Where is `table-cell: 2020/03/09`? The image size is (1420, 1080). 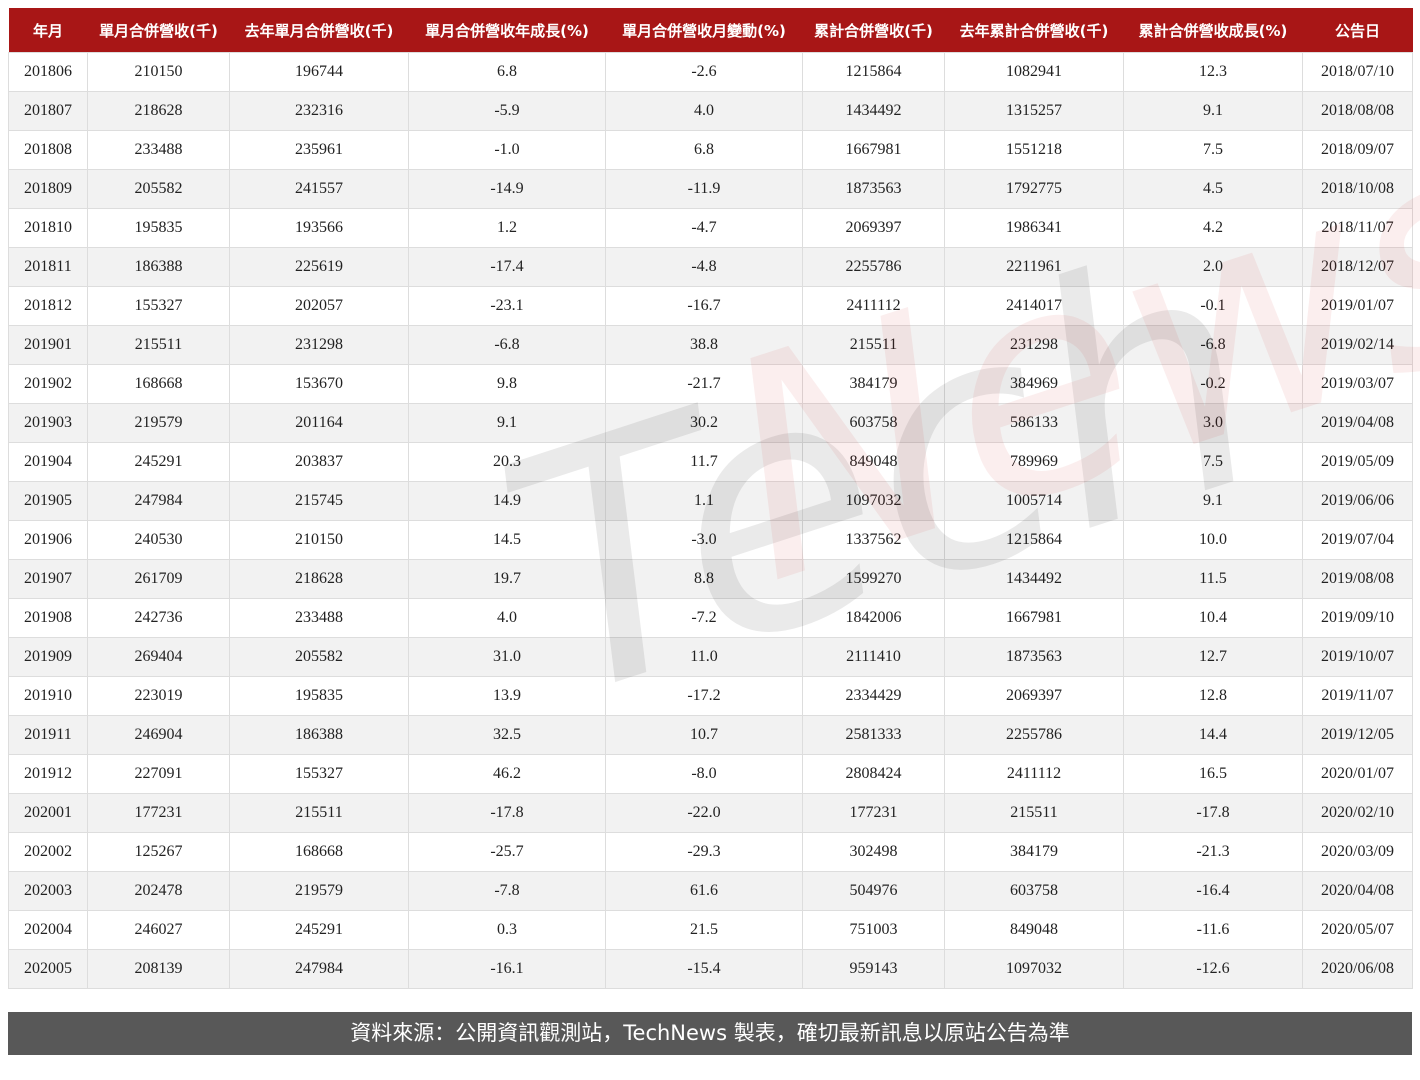
table-cell: 2020/03/09 is located at coordinates (1357, 852).